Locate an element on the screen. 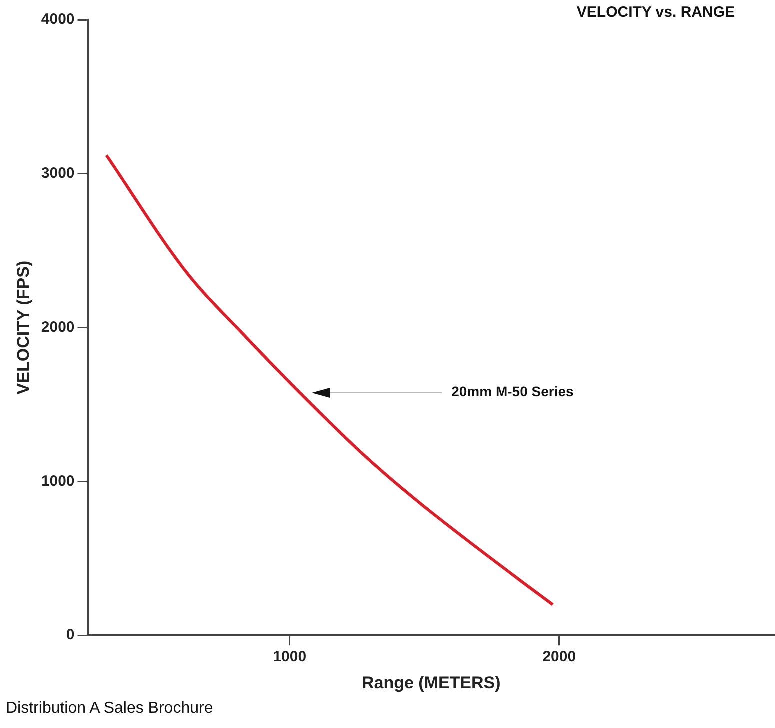  y-axis-title: VELOCITY (FPS) is located at coordinates (23, 327).